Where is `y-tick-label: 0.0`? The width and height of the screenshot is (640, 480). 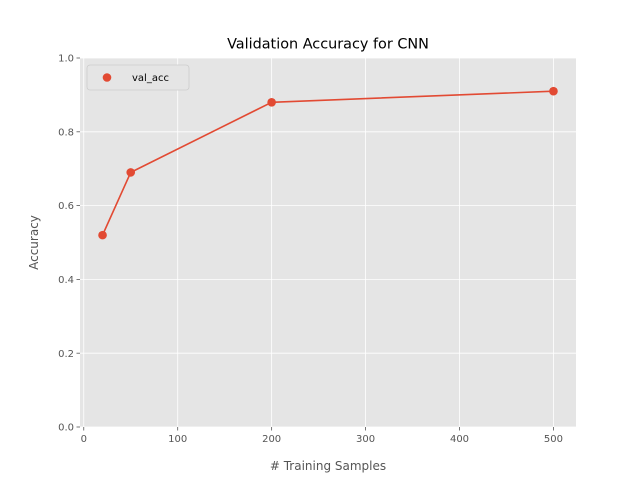 y-tick-label: 0.0 is located at coordinates (66, 428).